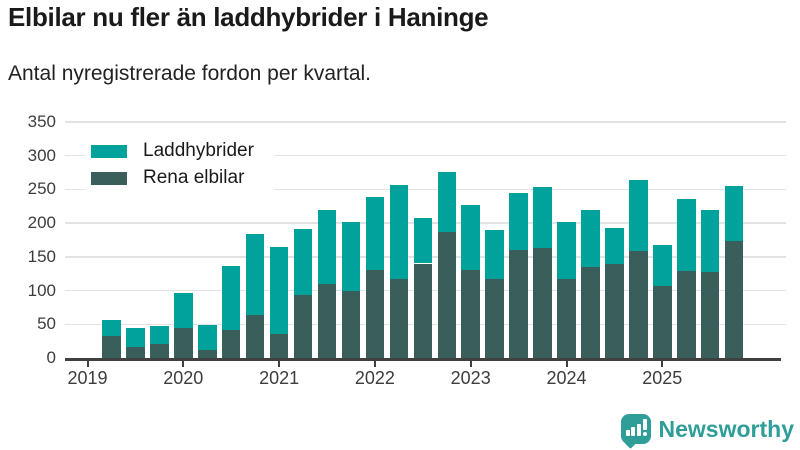  I want to click on legend: Laddhybrider Rena elbilar, so click(179, 166).